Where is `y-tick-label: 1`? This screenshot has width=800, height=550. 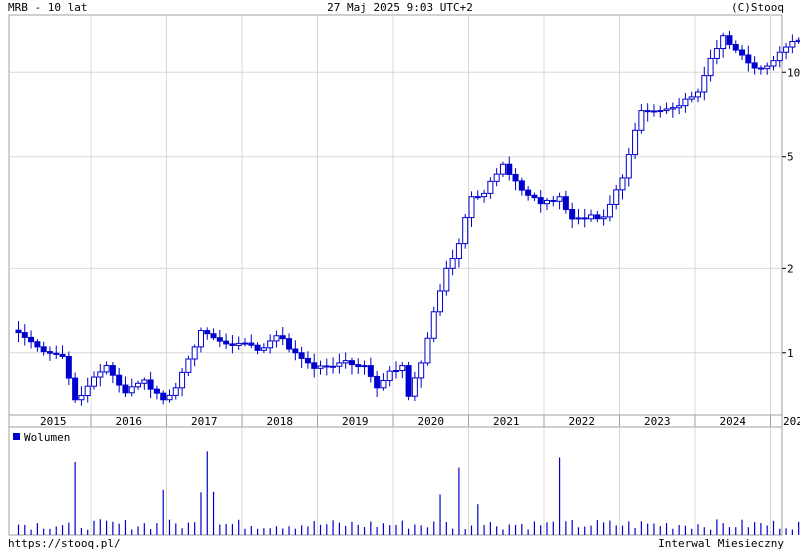 y-tick-label: 1 is located at coordinates (790, 353).